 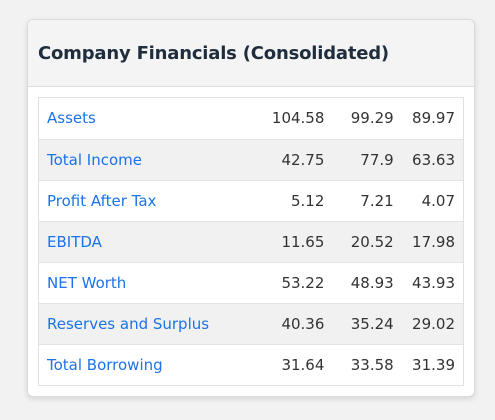 I want to click on table-row: Total Borrowing 31.64 33.58 31.39, so click(x=251, y=364).